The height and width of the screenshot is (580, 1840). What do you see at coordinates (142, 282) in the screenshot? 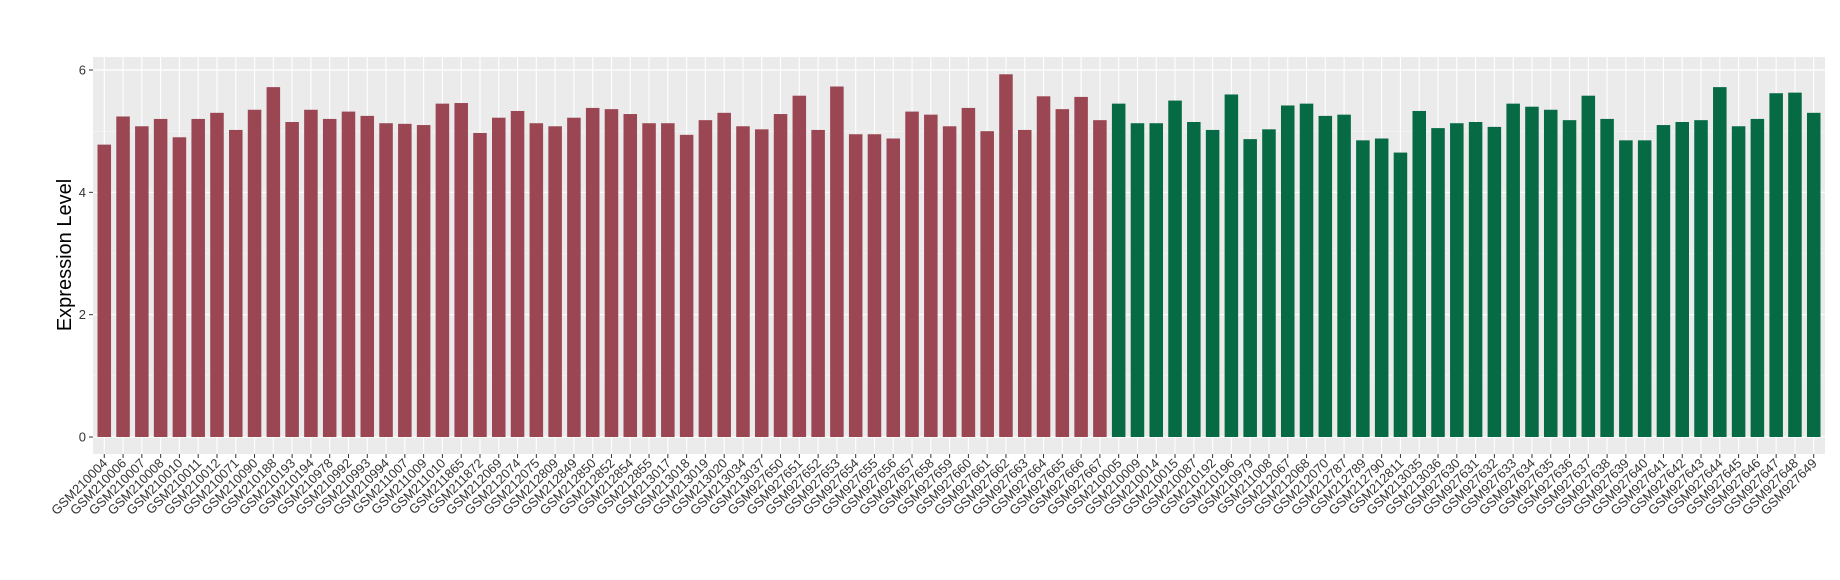
I see `bar-GSM210007` at bounding box center [142, 282].